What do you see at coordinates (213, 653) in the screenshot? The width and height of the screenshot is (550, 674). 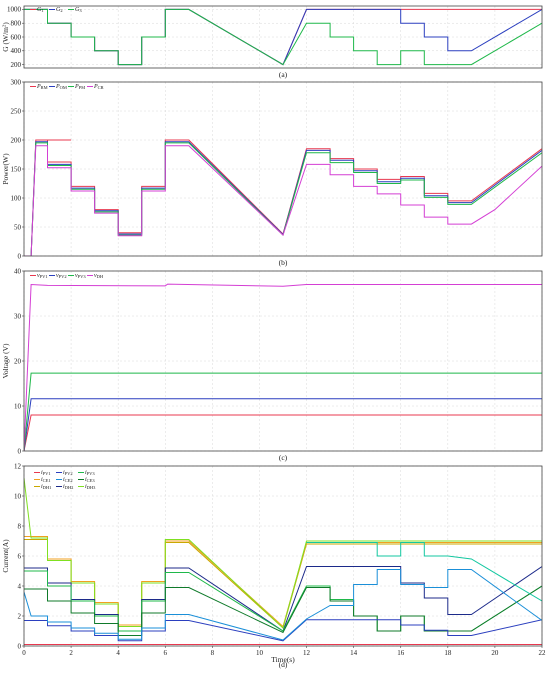 I see `x-tick-label: 8` at bounding box center [213, 653].